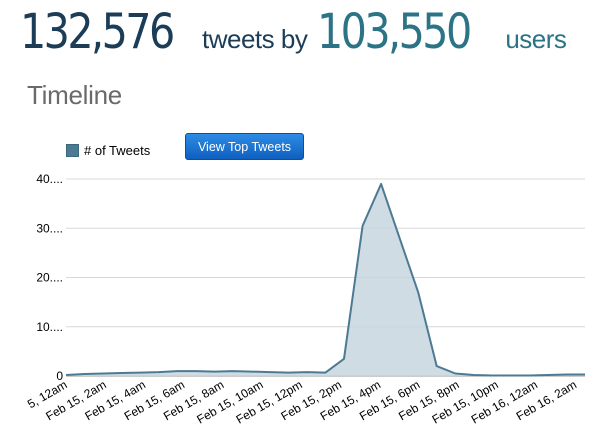 The width and height of the screenshot is (593, 439). Describe the element at coordinates (74, 95) in the screenshot. I see `section-title: Timeline` at that location.